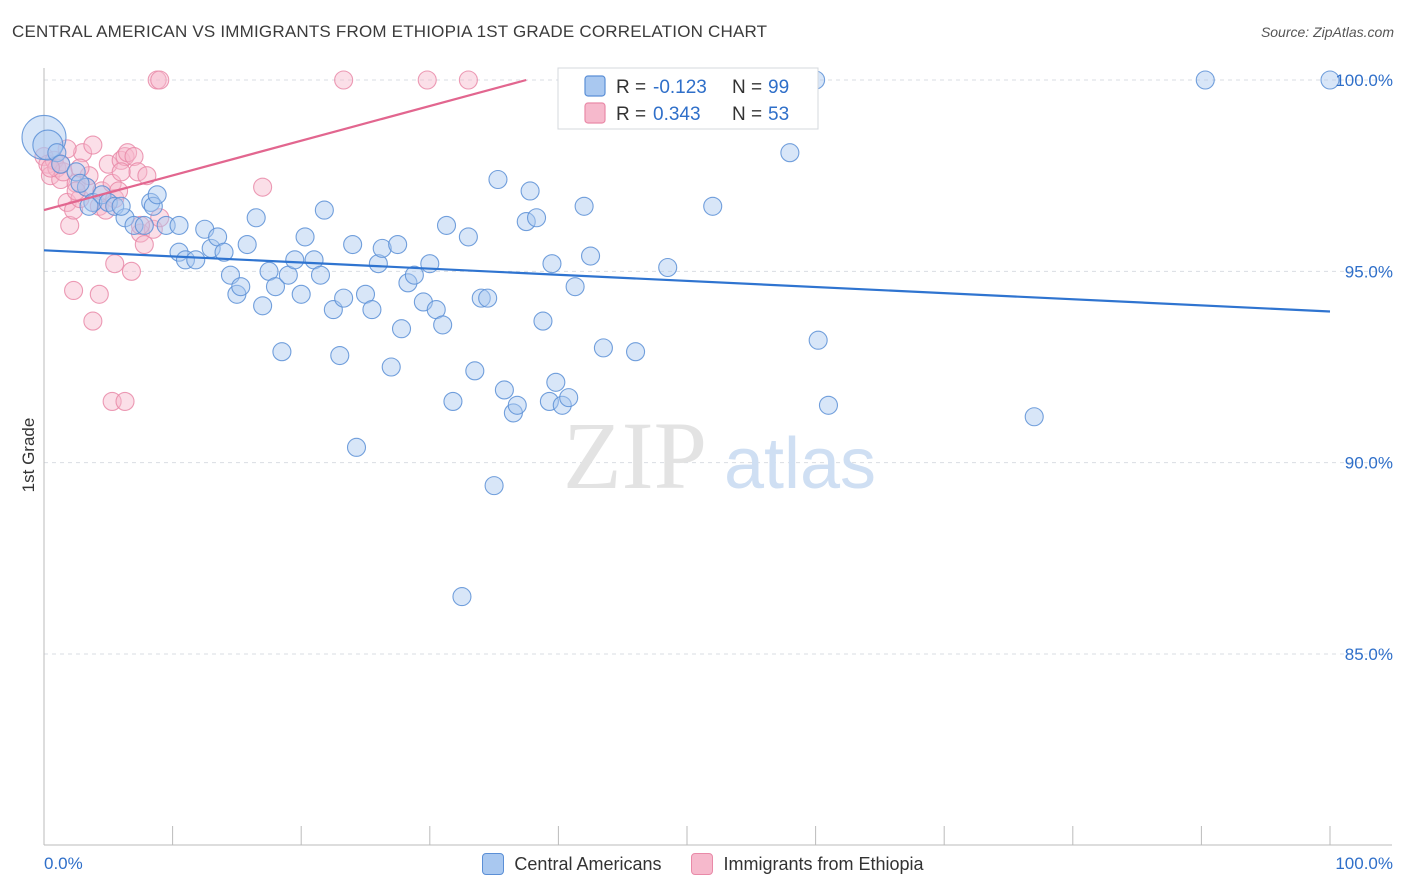  What do you see at coordinates (285, 145) in the screenshot?
I see `trend-line-pink` at bounding box center [285, 145].